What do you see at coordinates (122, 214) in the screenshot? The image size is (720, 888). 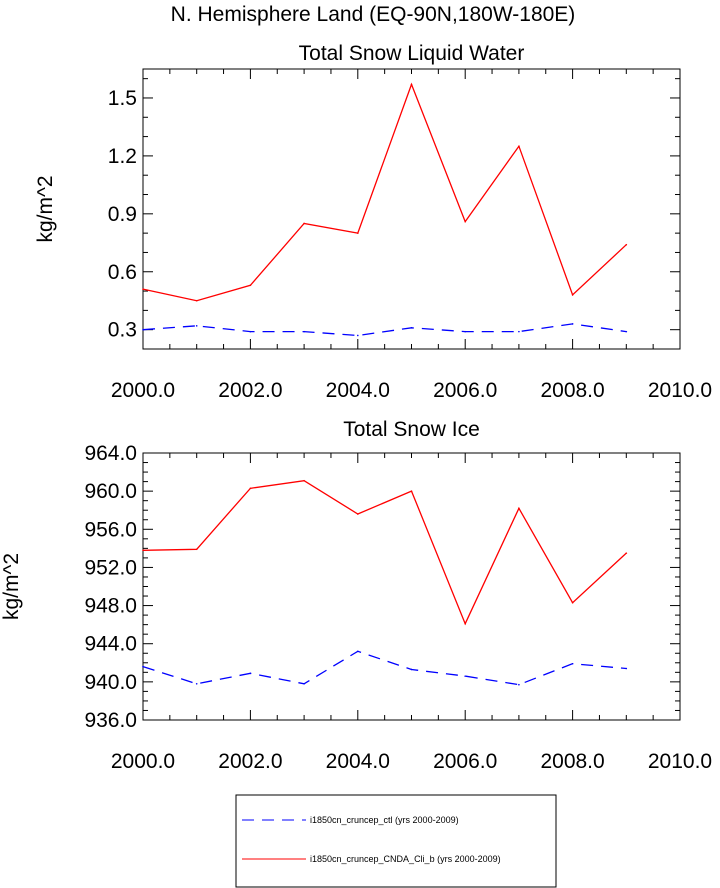 I see `y-tick-label: 0.9` at bounding box center [122, 214].